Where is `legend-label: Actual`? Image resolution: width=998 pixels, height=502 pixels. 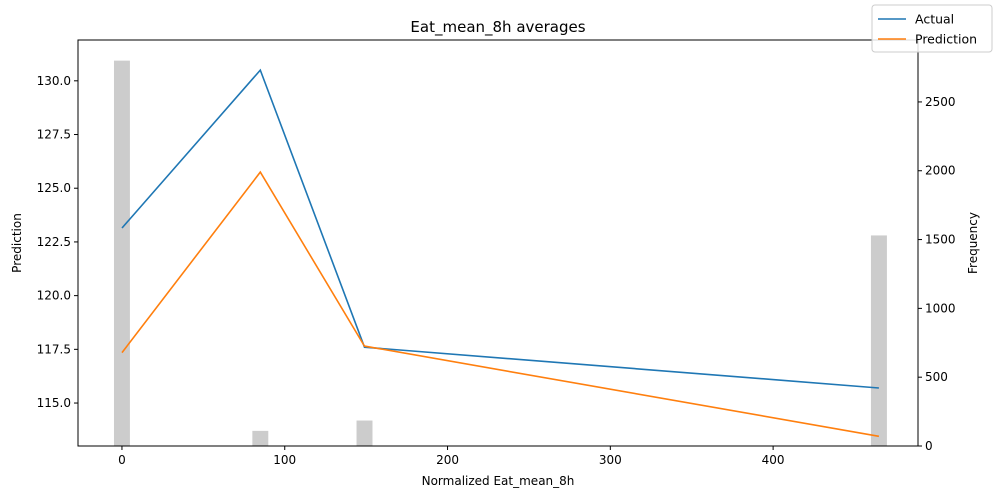 legend-label: Actual is located at coordinates (934, 19).